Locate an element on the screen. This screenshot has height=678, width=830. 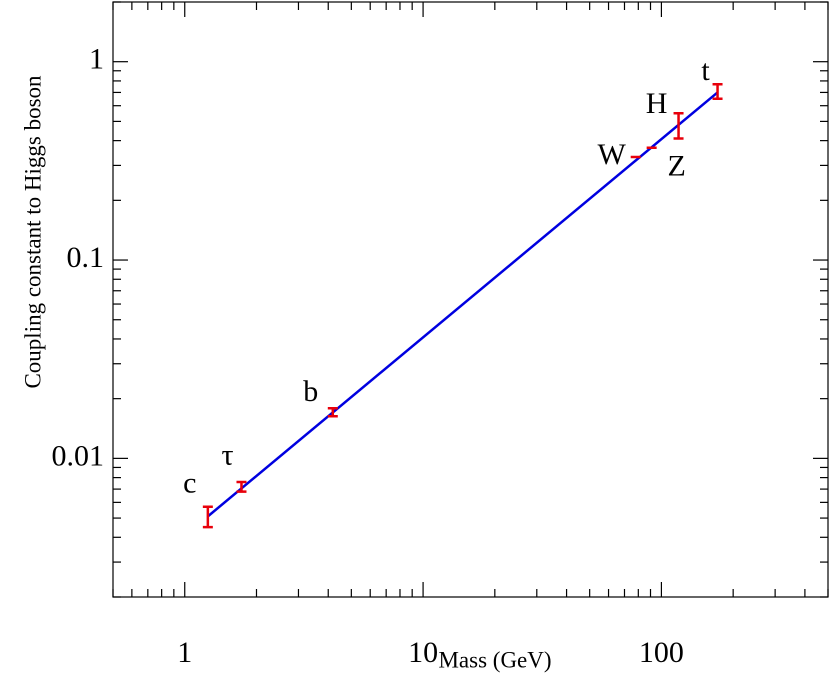
x-tick-label: 10 is located at coordinates (423, 652).